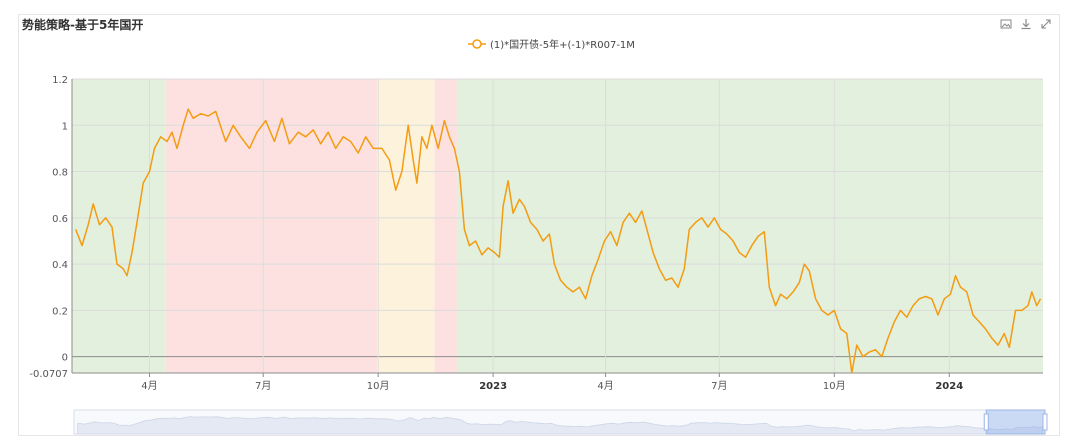  Describe the element at coordinates (1015, 422) in the screenshot. I see `zoom-window` at that location.